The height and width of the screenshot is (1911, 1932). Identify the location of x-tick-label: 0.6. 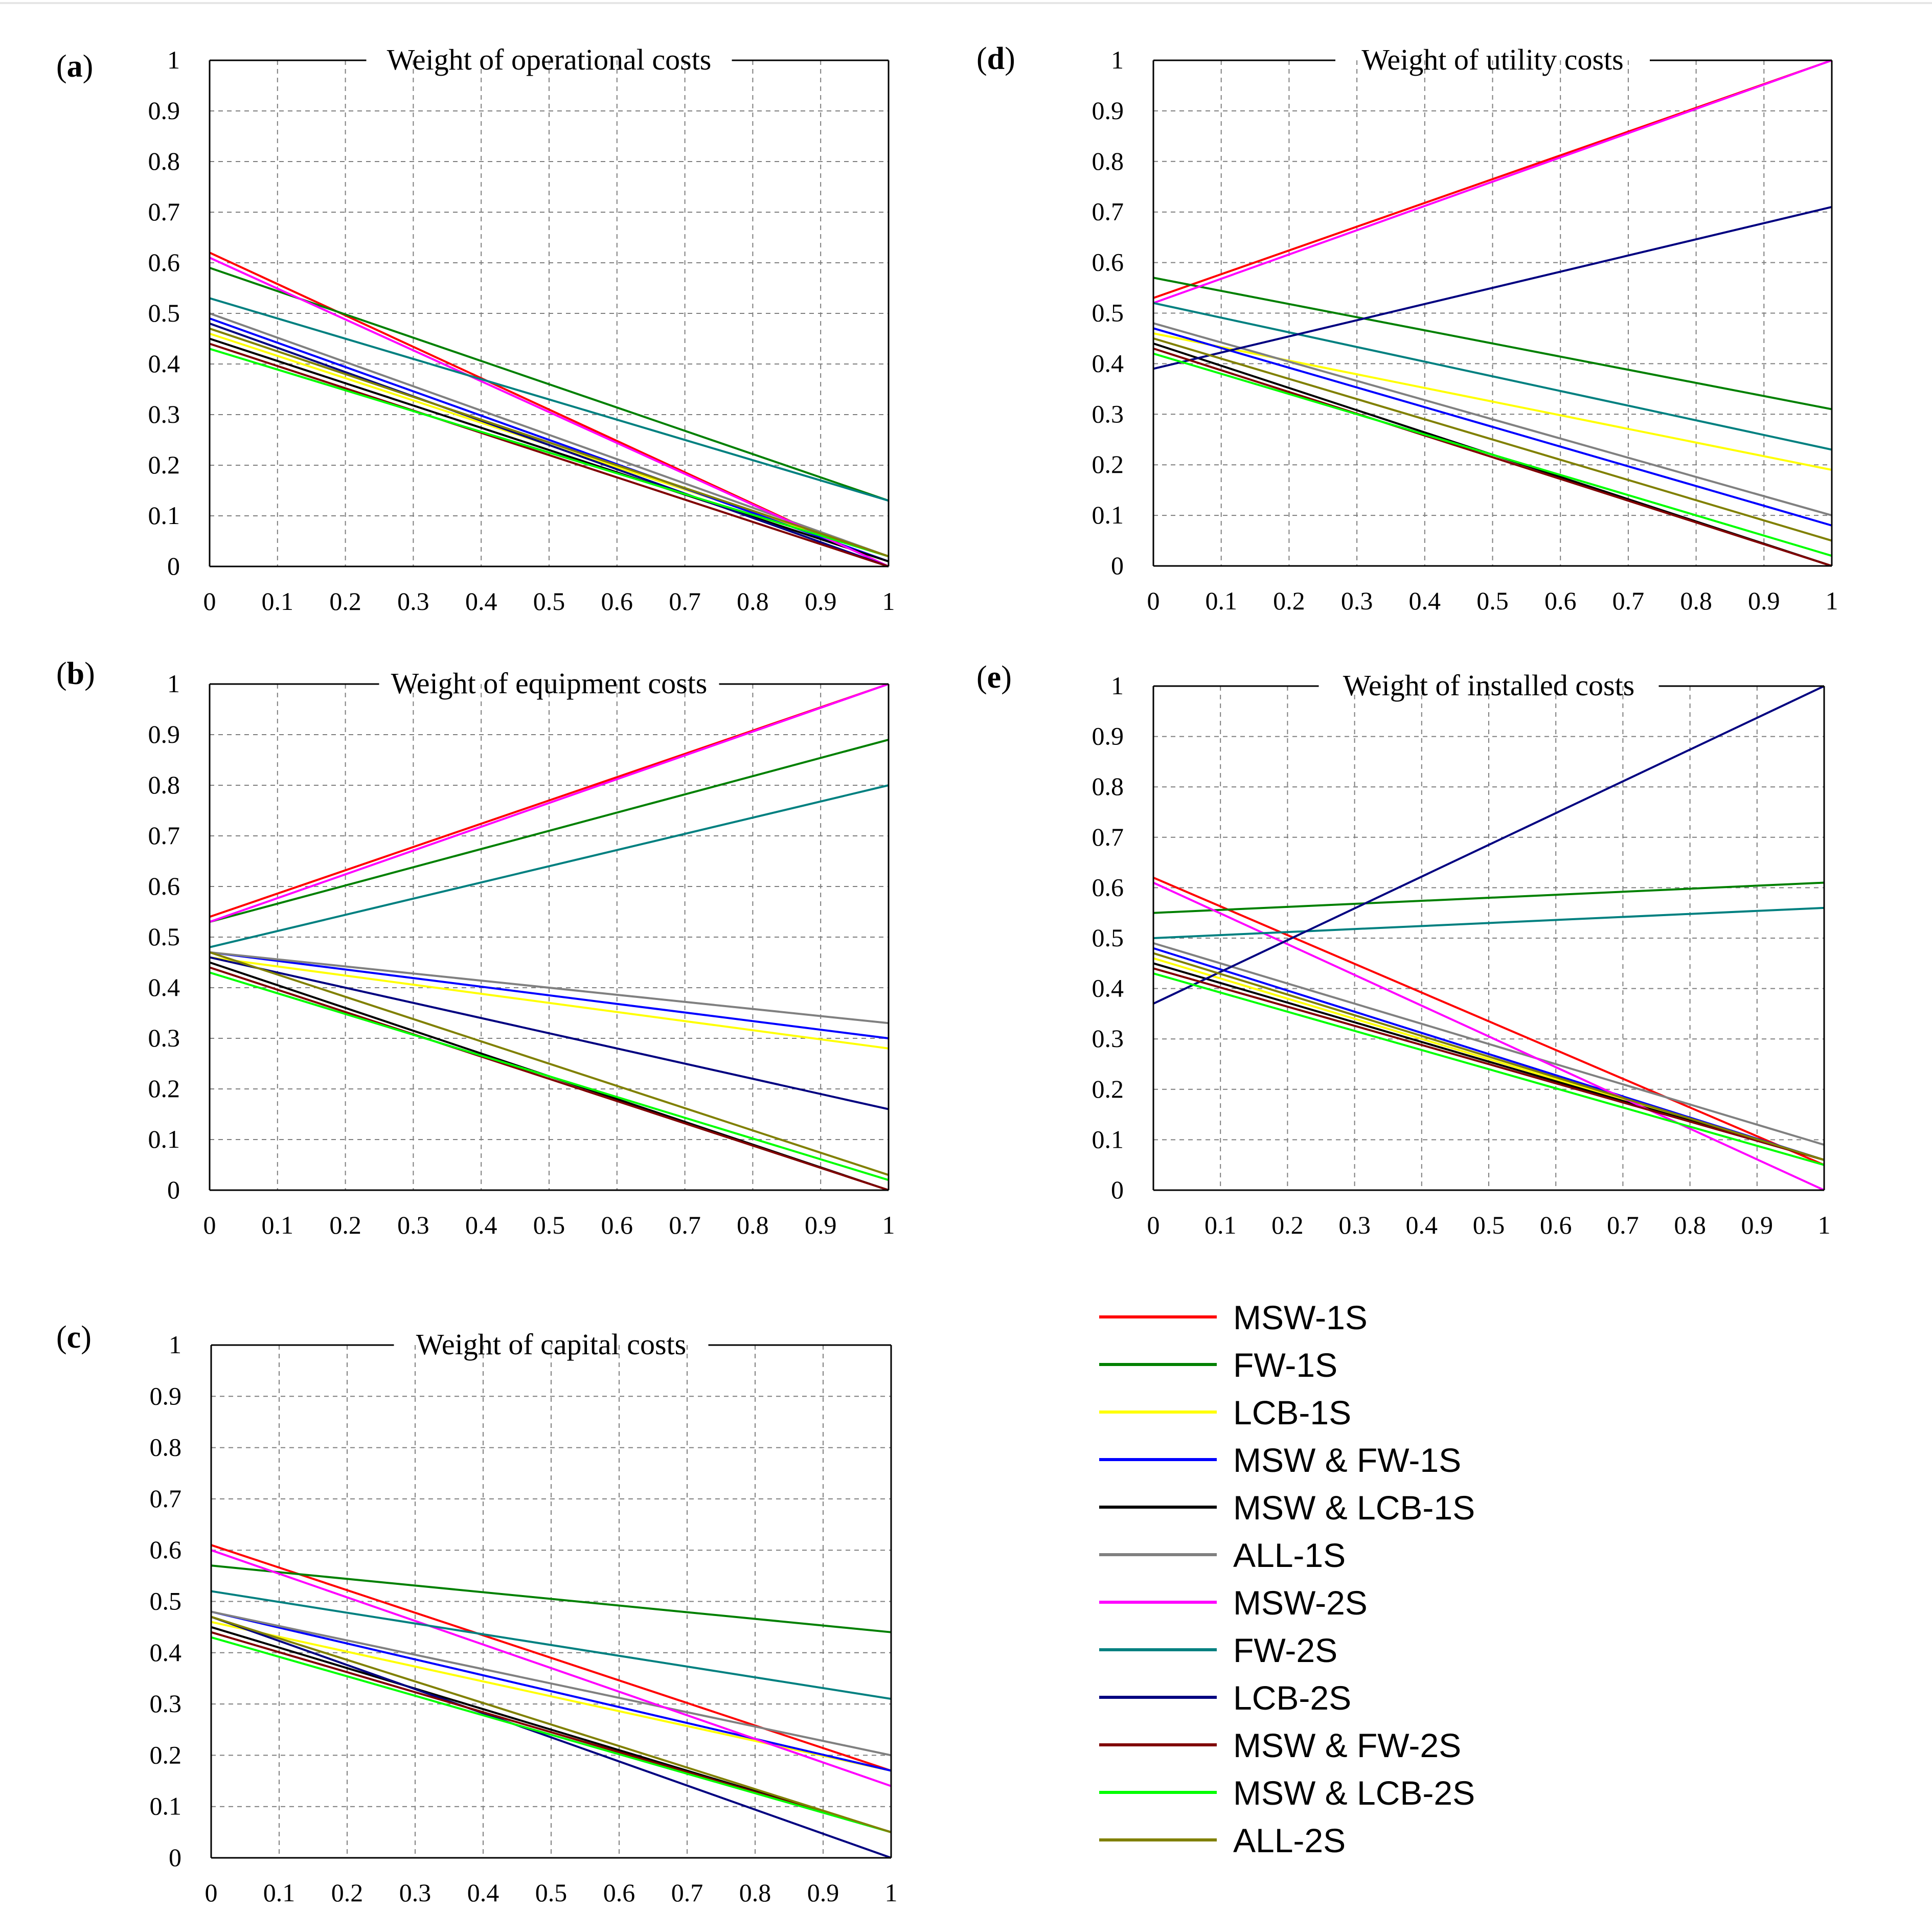
(619, 1892).